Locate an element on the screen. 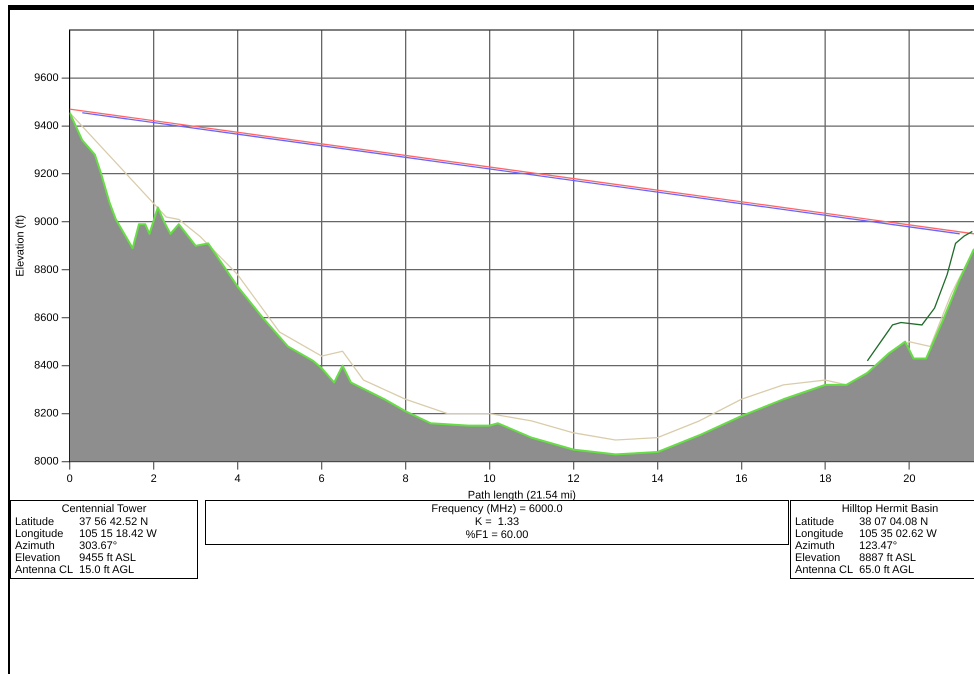 The image size is (974, 674). x-tick-label: 4 is located at coordinates (237, 479).